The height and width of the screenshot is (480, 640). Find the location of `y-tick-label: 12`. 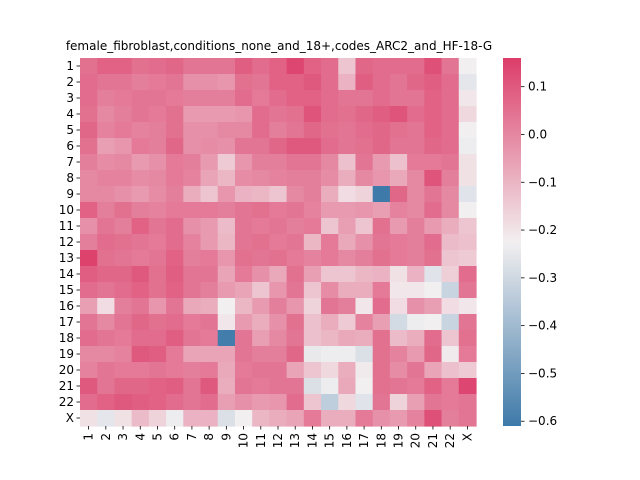

y-tick-label: 12 is located at coordinates (66, 242).